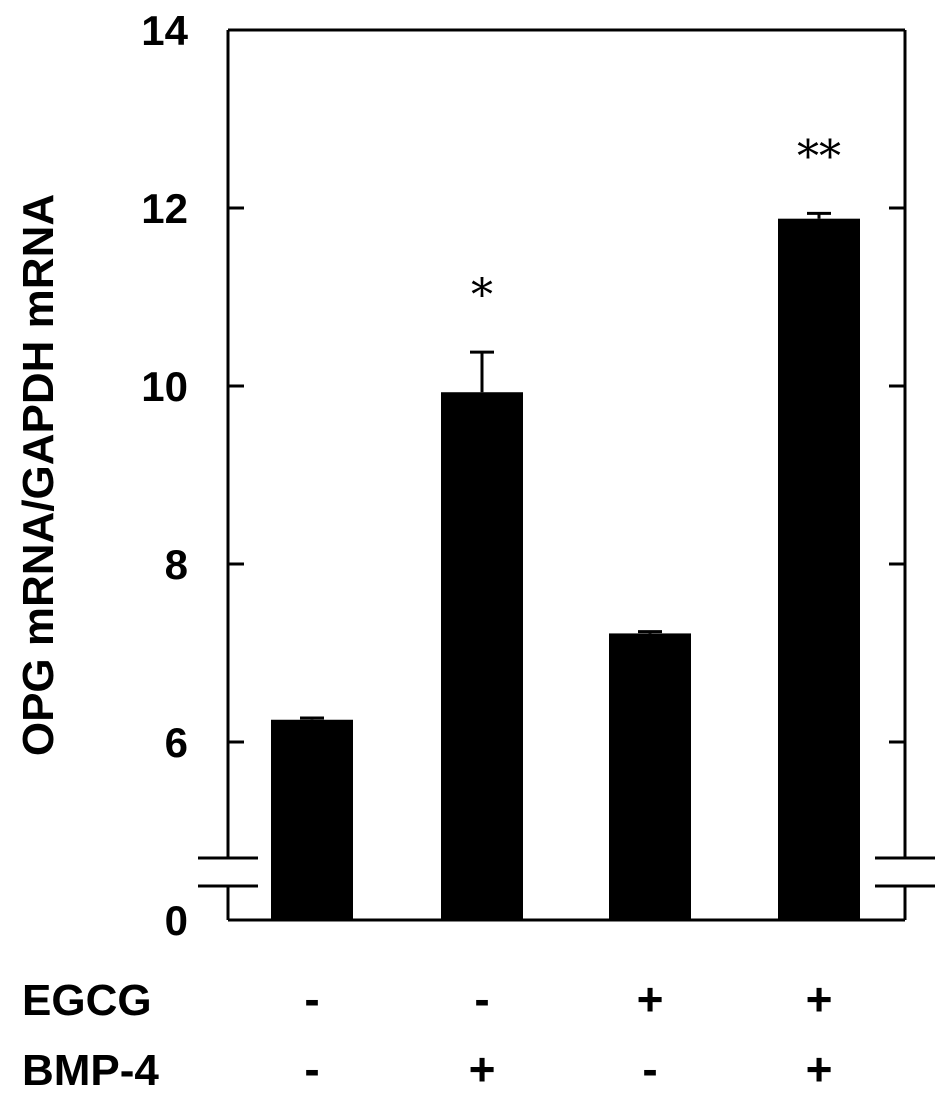 This screenshot has width=945, height=1103. I want to click on y-tick-label: 12, so click(164, 208).